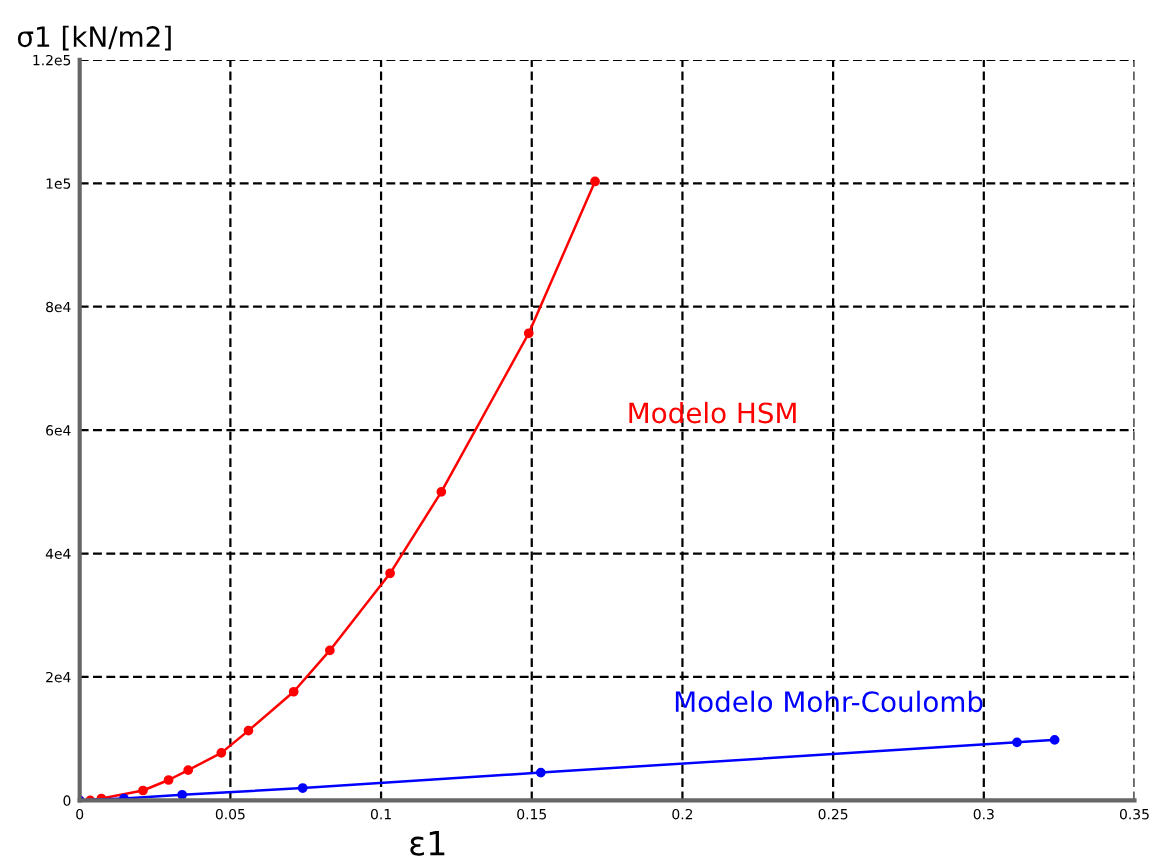 Image resolution: width=1172 pixels, height=856 pixels. Describe the element at coordinates (427, 843) in the screenshot. I see `x-axis-title: ε1` at that location.